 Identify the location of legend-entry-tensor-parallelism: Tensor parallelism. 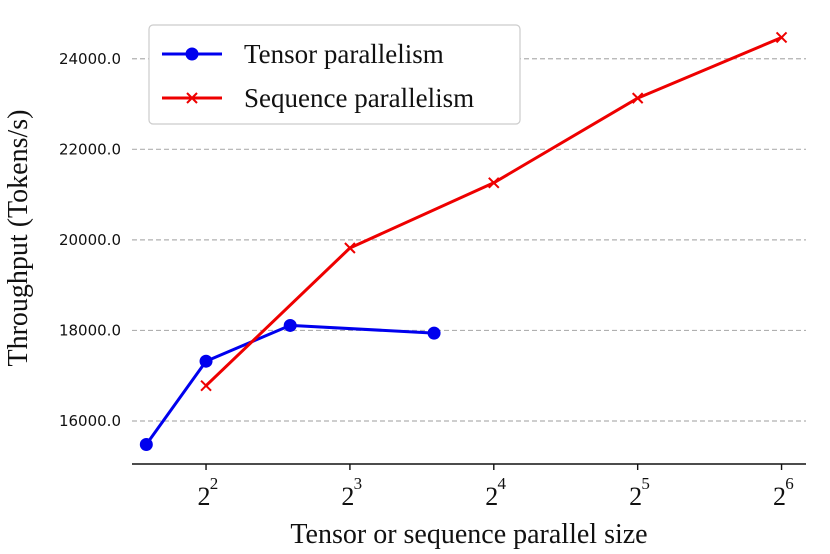
(303, 54).